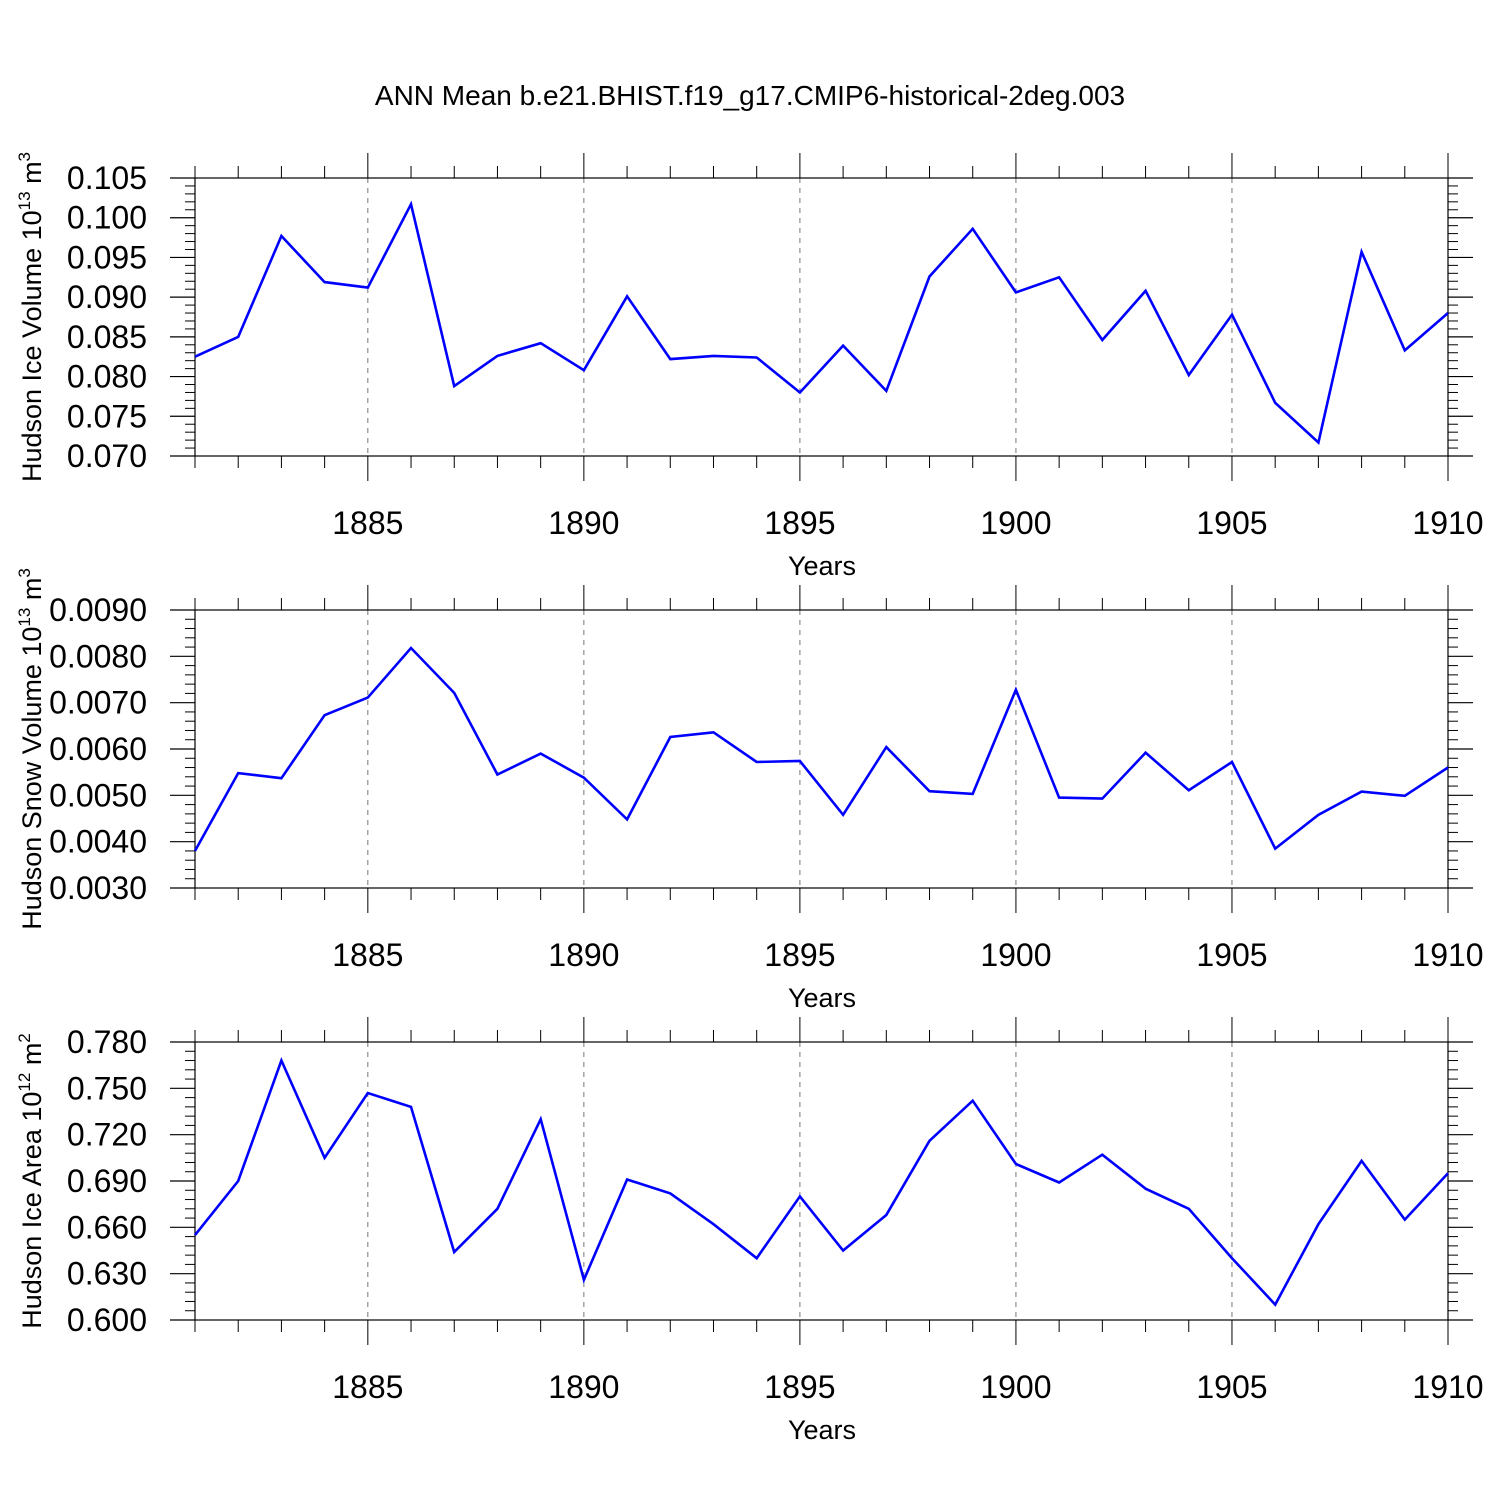  What do you see at coordinates (107, 1274) in the screenshot?
I see `y-tick-label: 0.630` at bounding box center [107, 1274].